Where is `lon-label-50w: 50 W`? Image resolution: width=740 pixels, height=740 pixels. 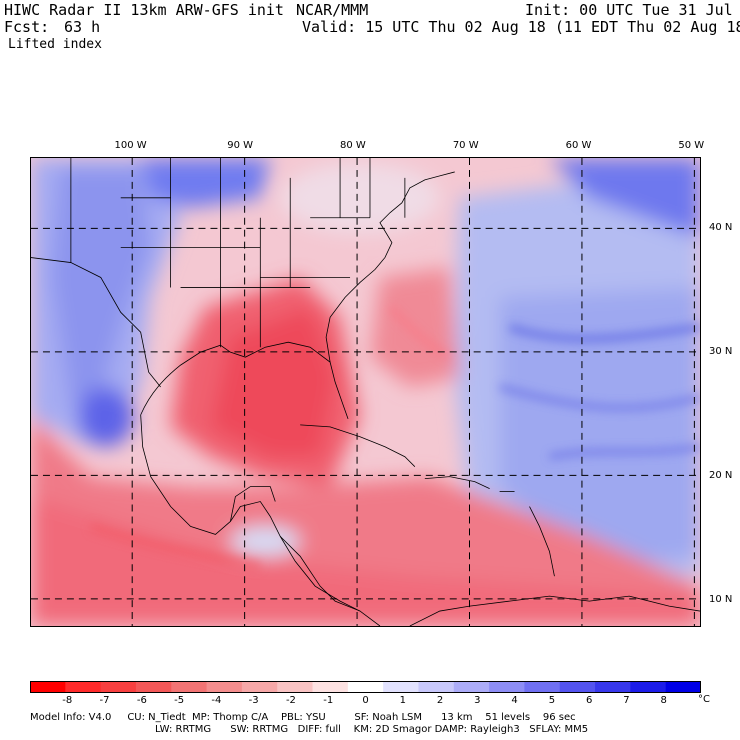 lon-label-50w: 50 W is located at coordinates (691, 145).